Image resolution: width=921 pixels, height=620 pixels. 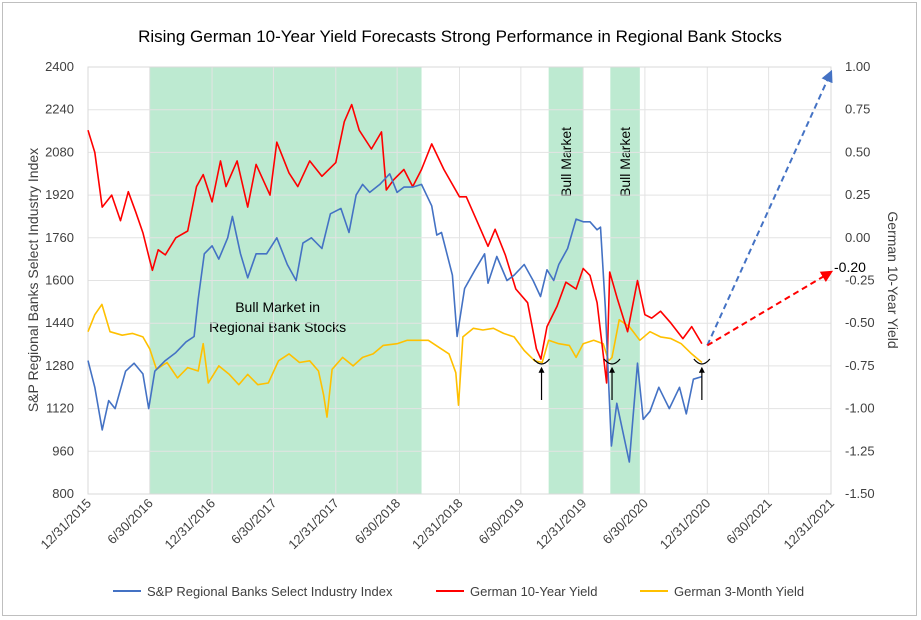 What do you see at coordinates (59, 194) in the screenshot?
I see `y-left-tick-label: 1920` at bounding box center [59, 194].